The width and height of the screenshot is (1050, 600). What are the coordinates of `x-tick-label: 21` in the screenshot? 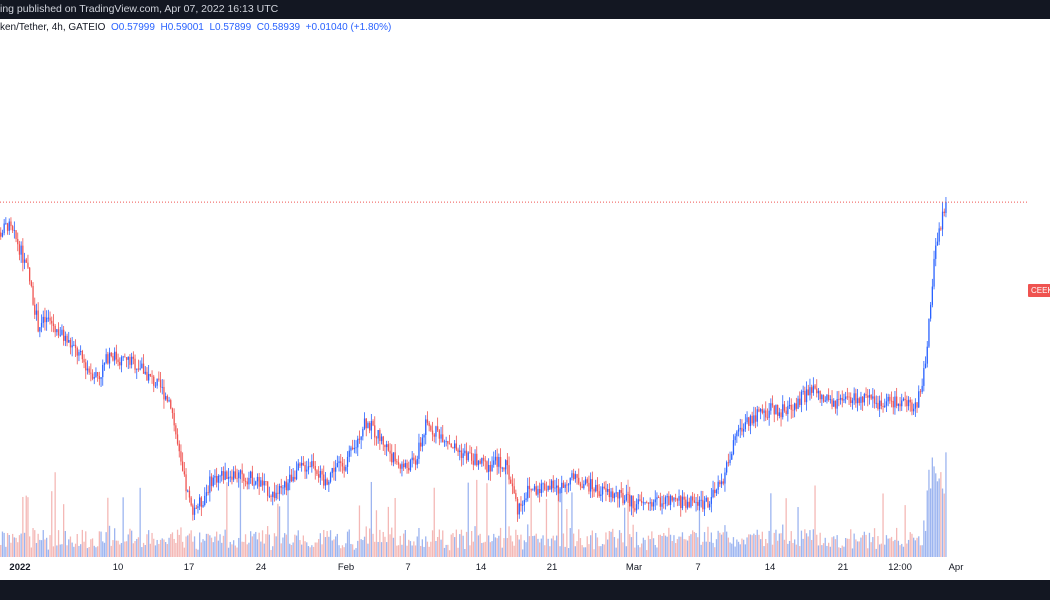 It's located at (552, 567).